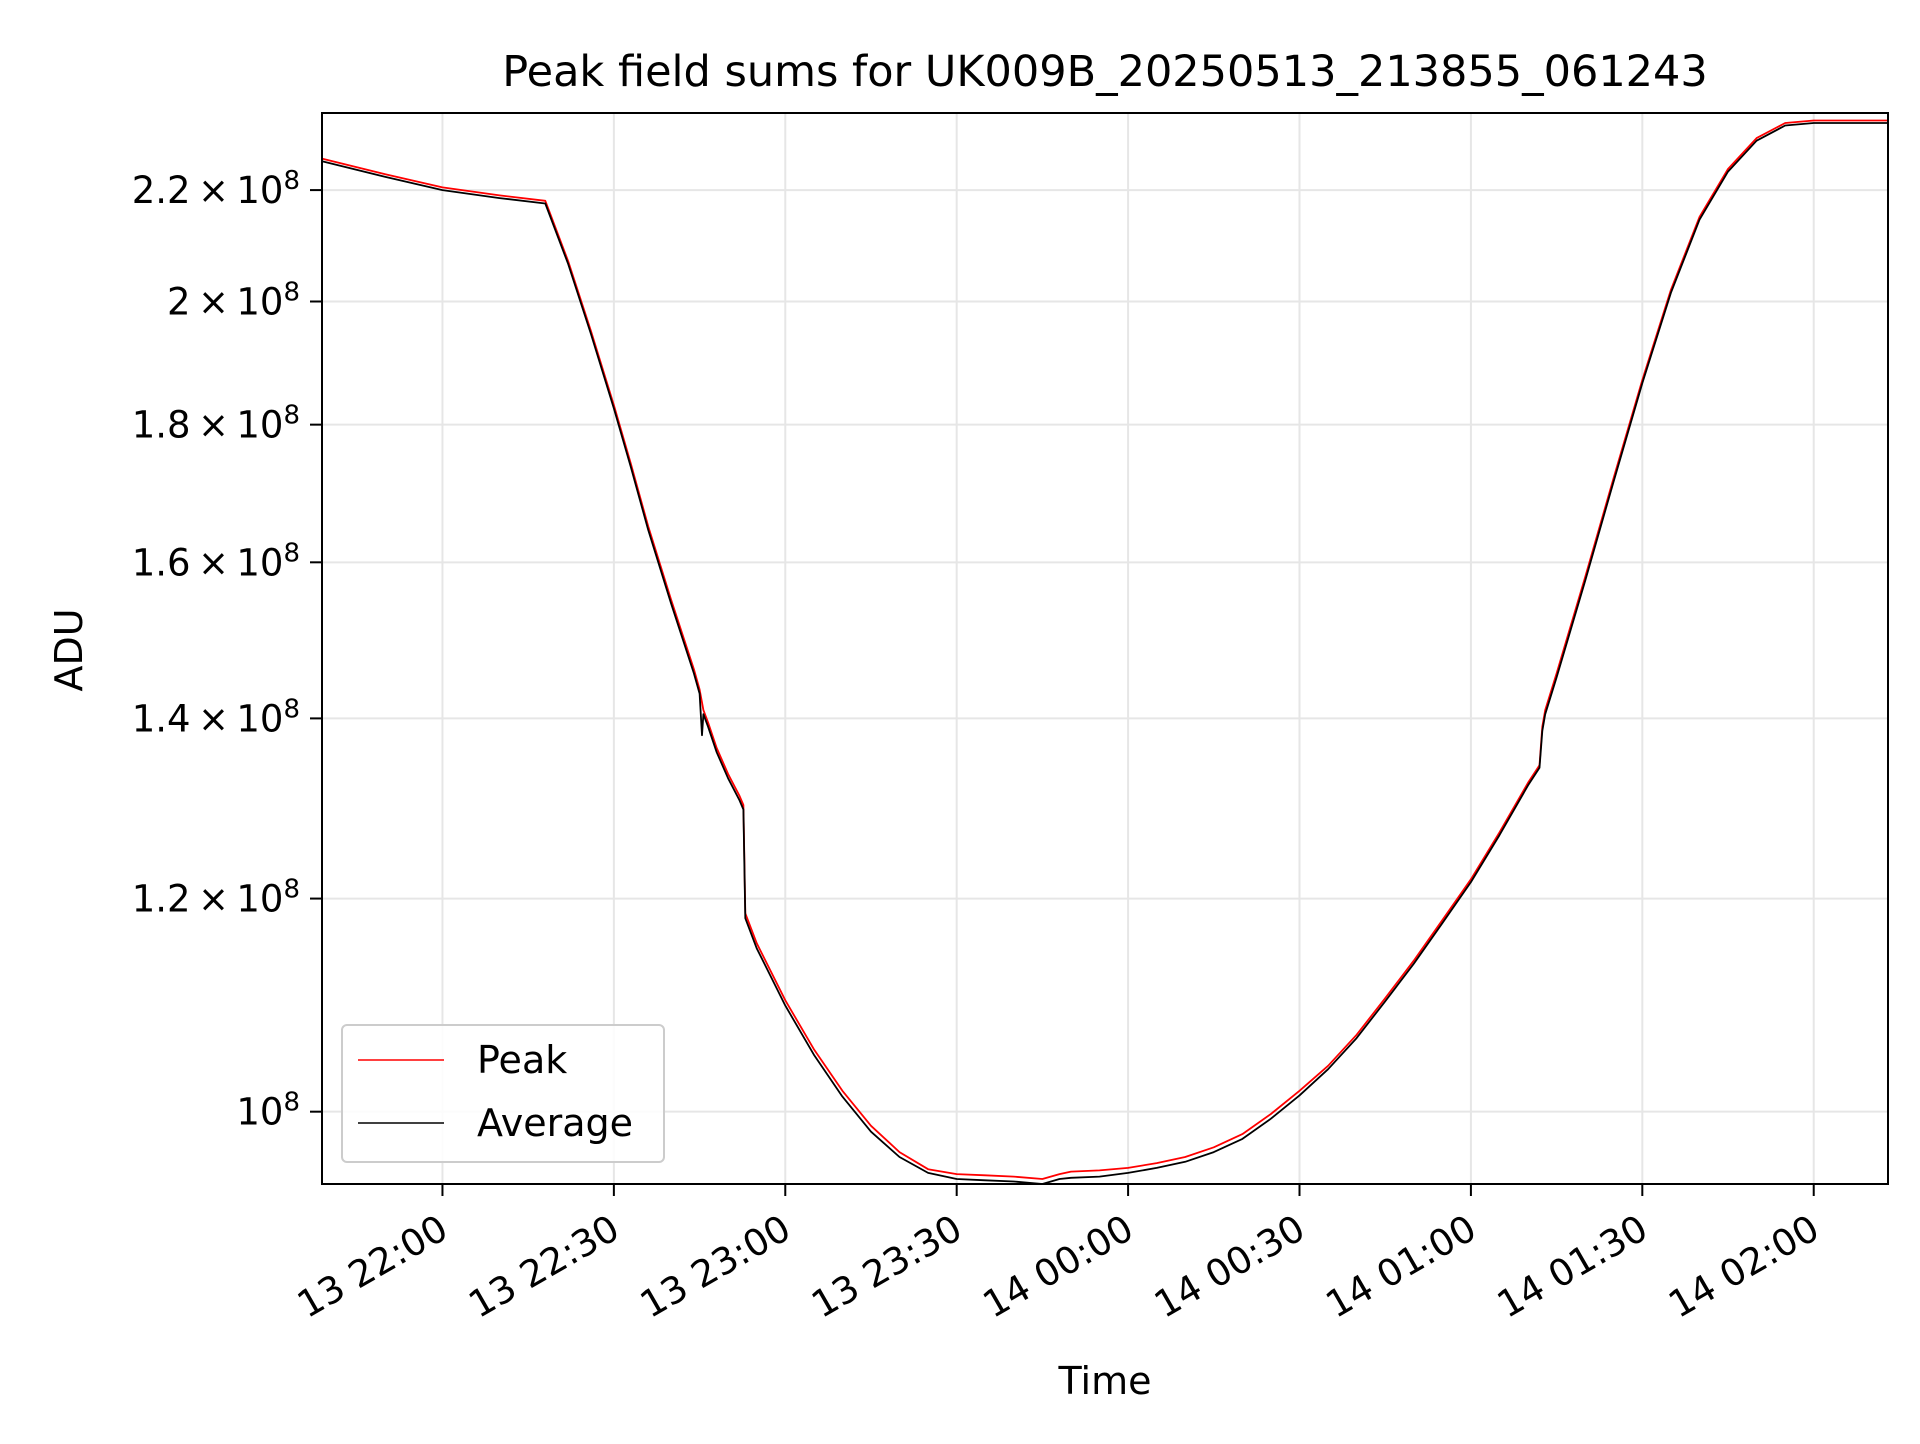 This screenshot has height=1444, width=1920. What do you see at coordinates (268, 1111) in the screenshot?
I see `y-tick-label: 108` at bounding box center [268, 1111].